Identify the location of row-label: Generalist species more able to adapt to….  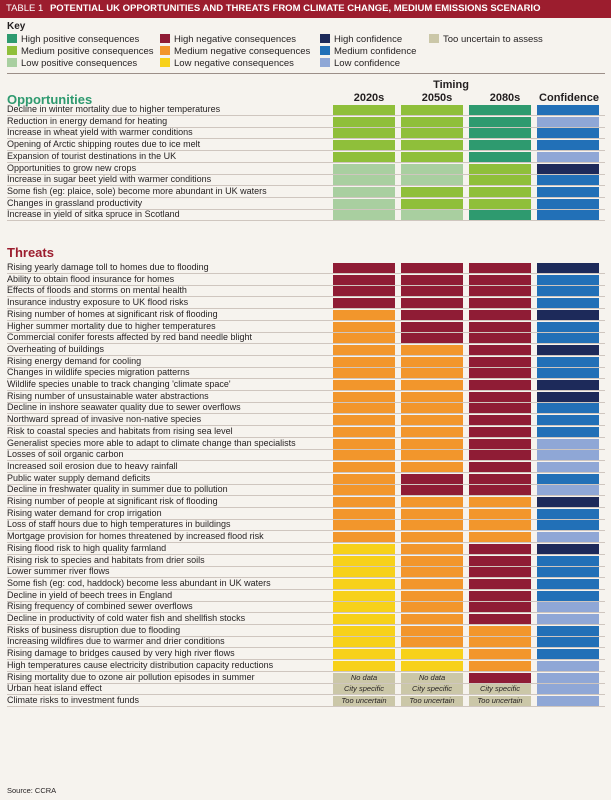
(151, 442).